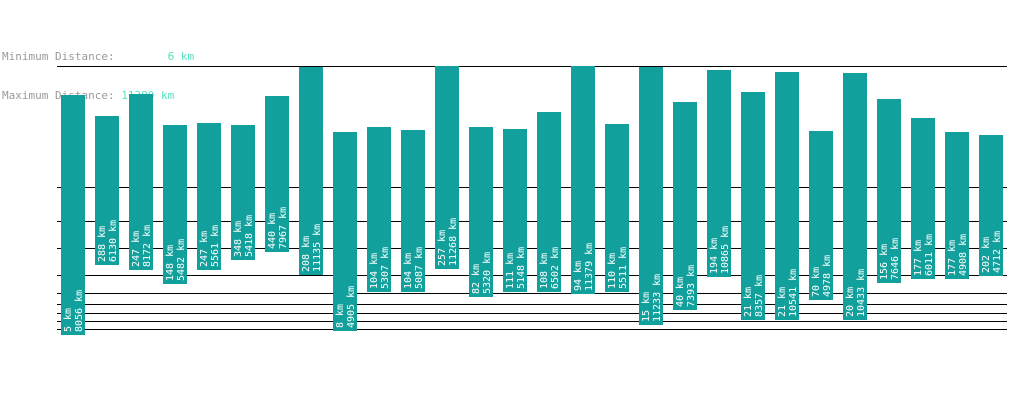 The width and height of the screenshot is (1019, 402). Describe the element at coordinates (419, 268) in the screenshot. I see `bar-max-label: 5087 km` at that location.